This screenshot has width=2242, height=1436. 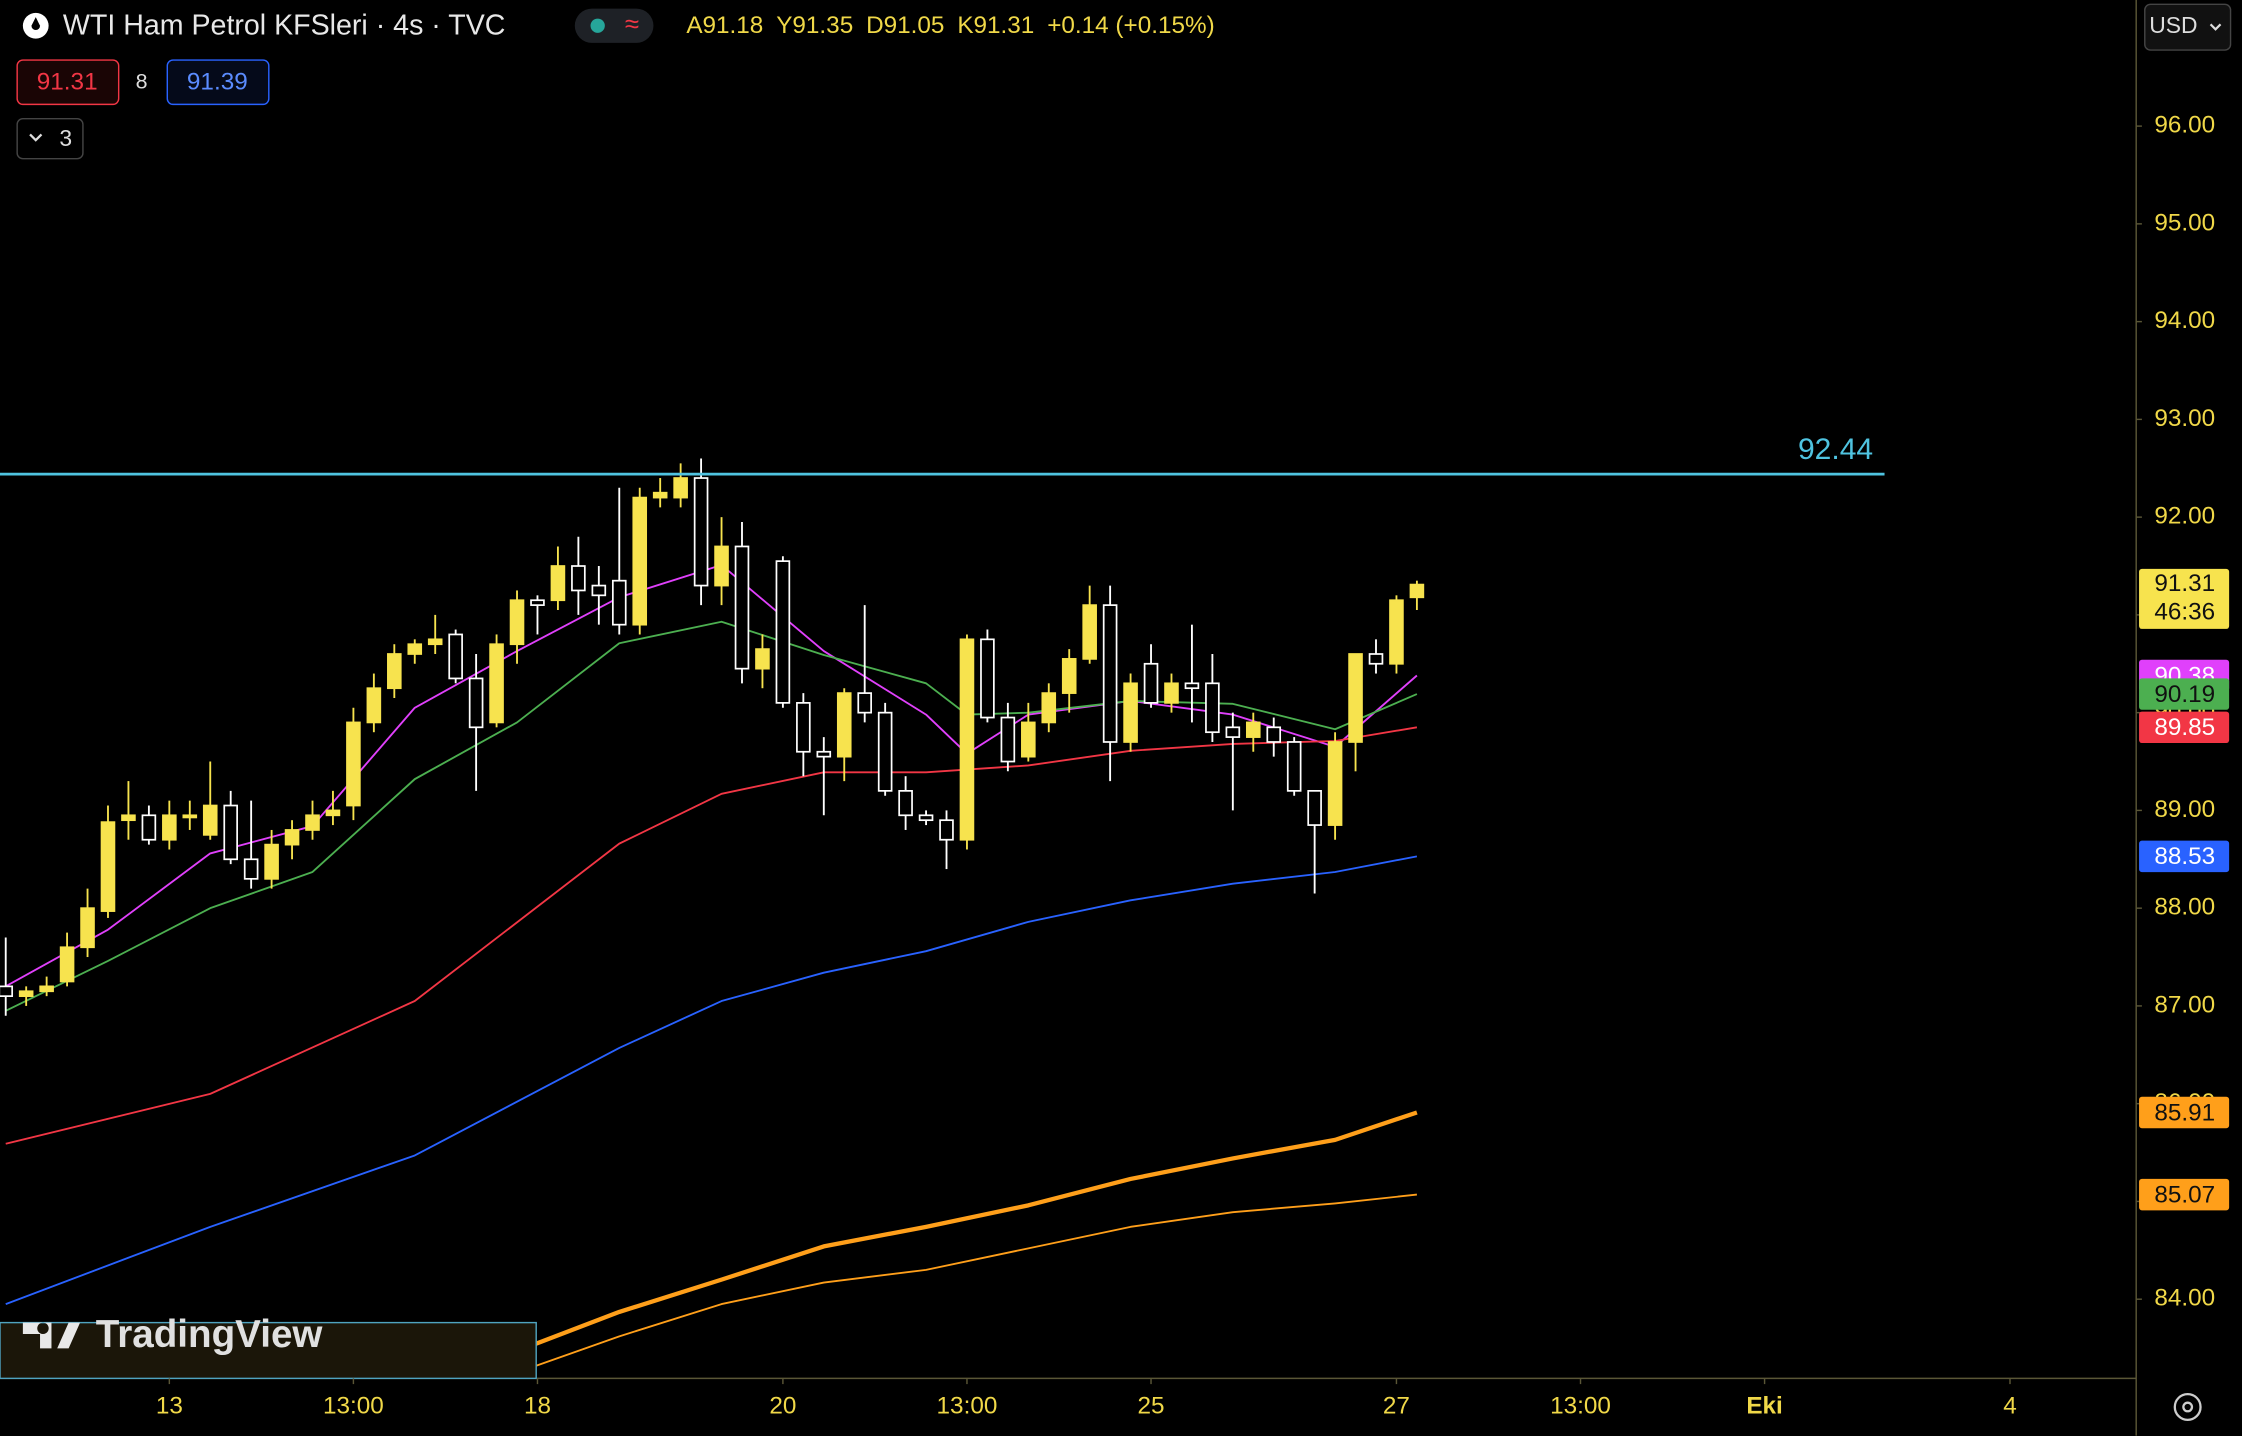 What do you see at coordinates (2184, 320) in the screenshot?
I see `y-tick-label: 94.00` at bounding box center [2184, 320].